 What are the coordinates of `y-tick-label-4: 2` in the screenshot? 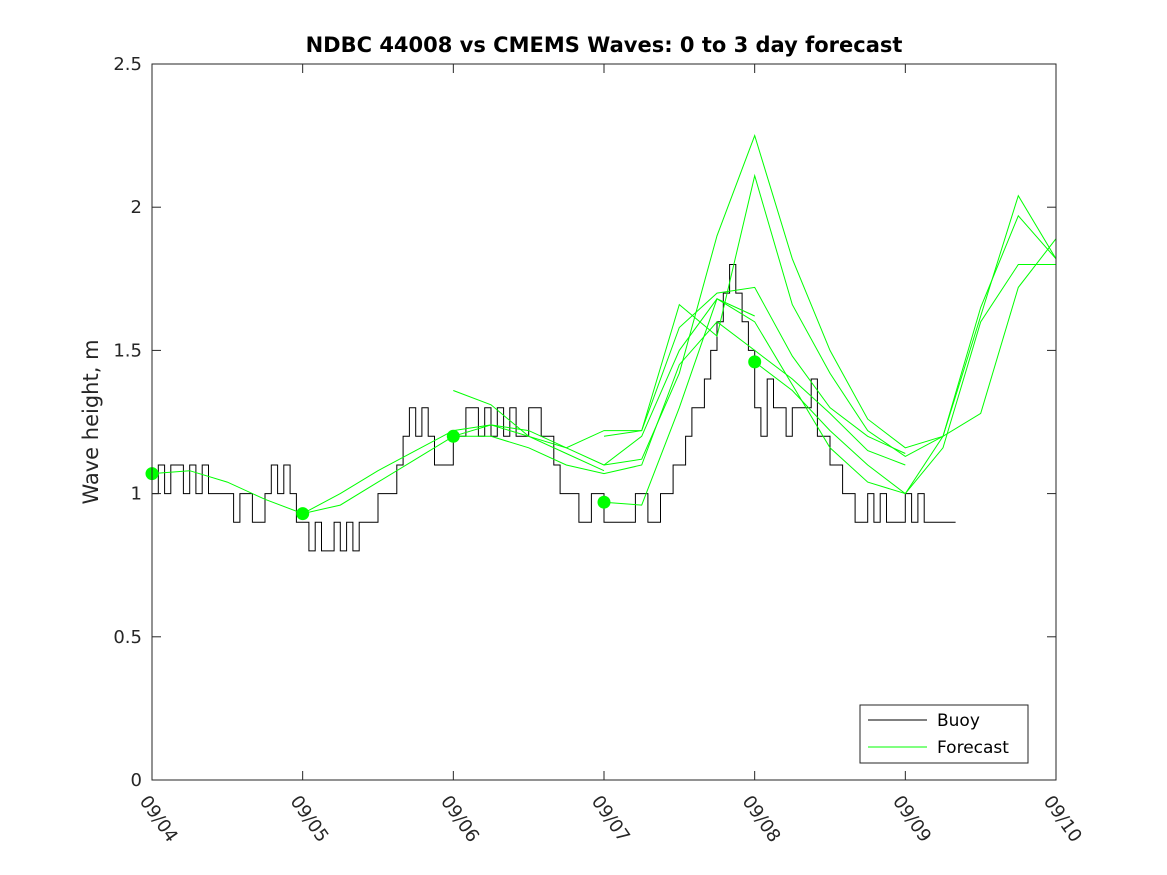 It's located at (136, 207).